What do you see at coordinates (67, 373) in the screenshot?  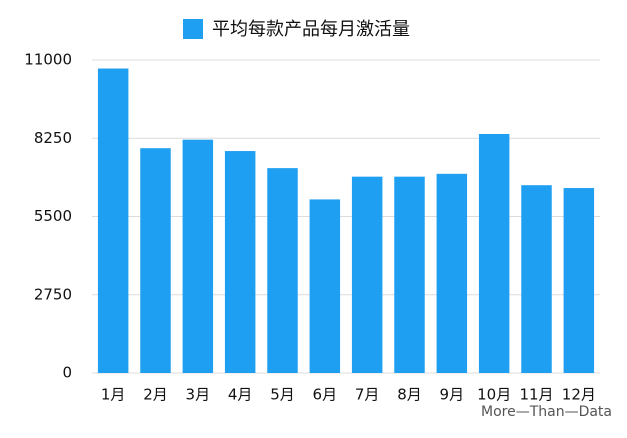 I see `y-tick-label: 0` at bounding box center [67, 373].